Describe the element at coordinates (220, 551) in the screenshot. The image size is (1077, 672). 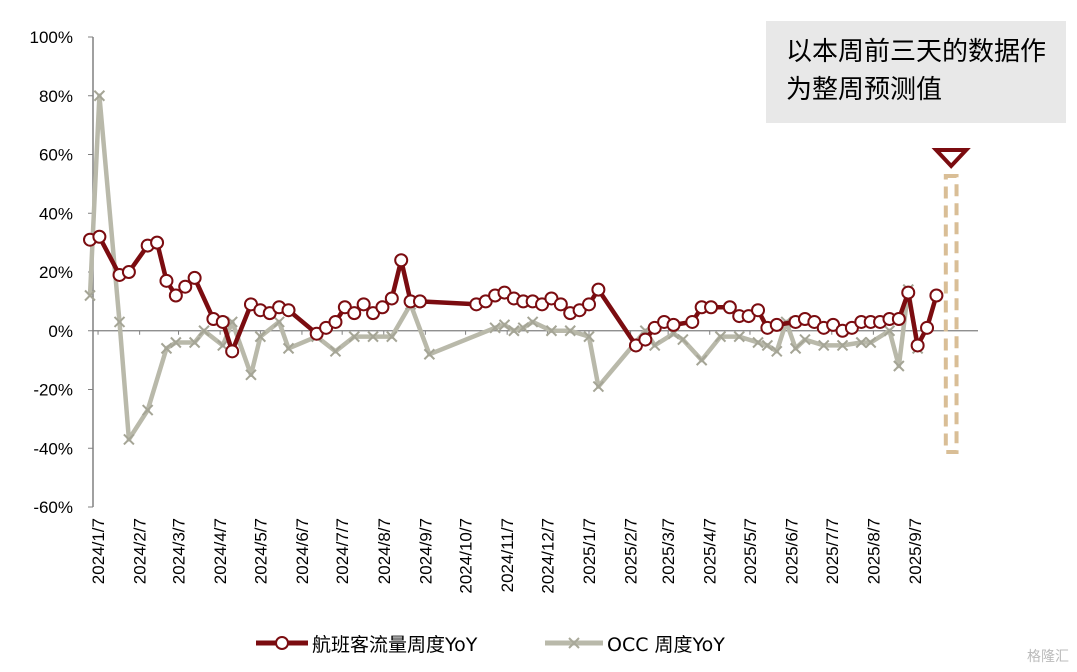
I see `x-tick-label: 2024/4/7` at that location.